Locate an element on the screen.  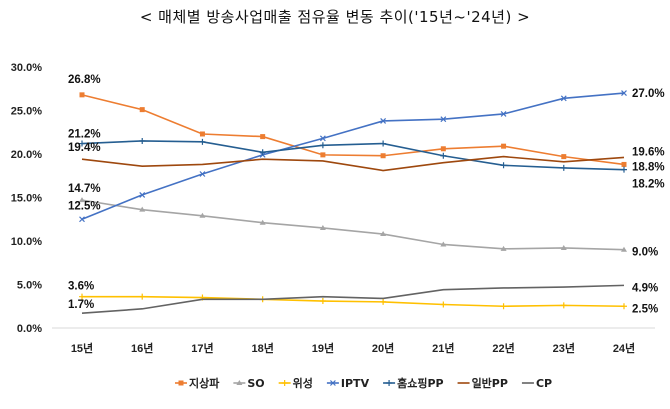
legend-marker-SO is located at coordinates (239, 382).